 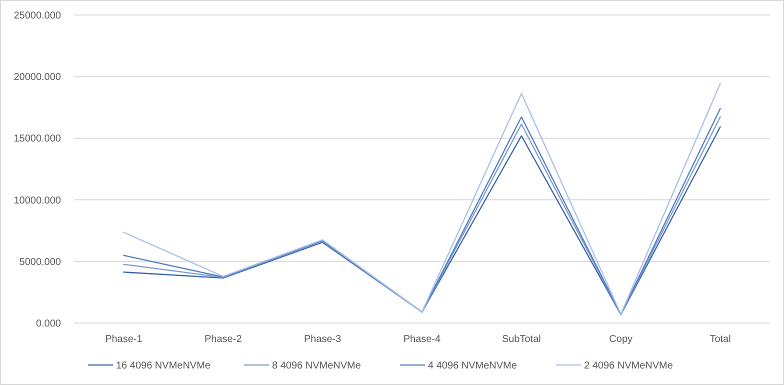 What do you see at coordinates (38, 139) in the screenshot?
I see `y-tick-label: 15000.000` at bounding box center [38, 139].